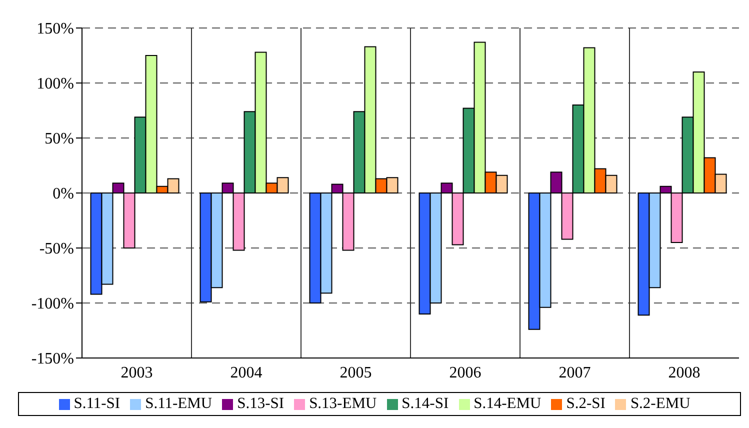 Image resolution: width=749 pixels, height=428 pixels. Describe the element at coordinates (574, 373) in the screenshot. I see `x-tick-label: 2007` at that location.